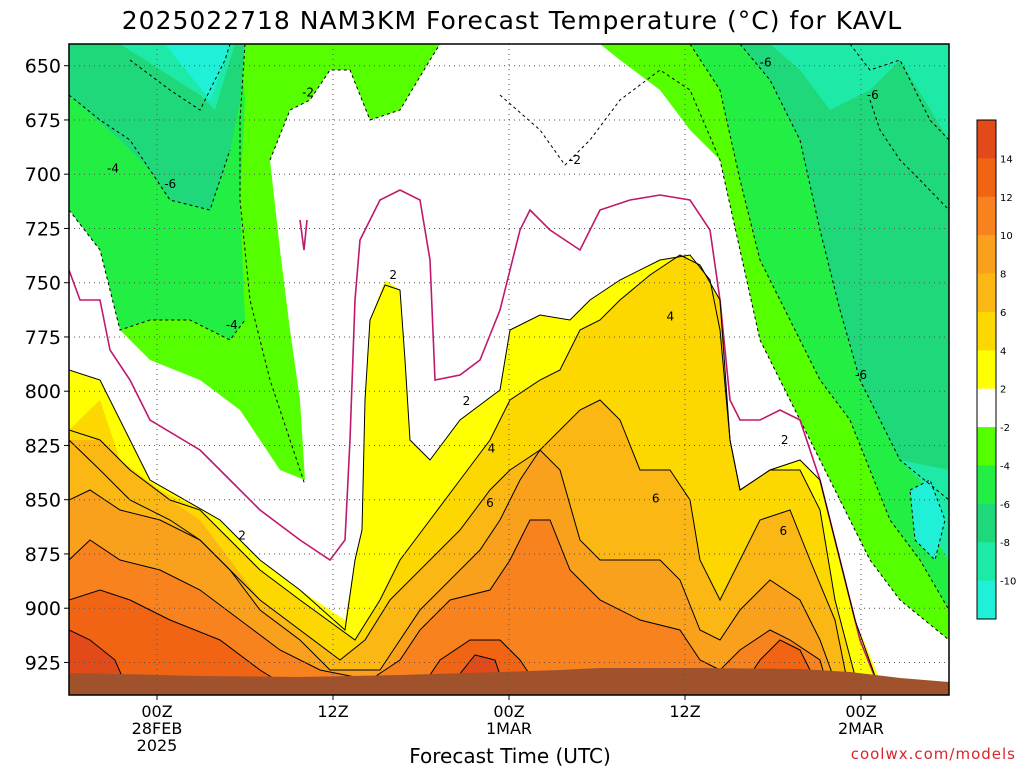  What do you see at coordinates (43, 392) in the screenshot?
I see `y-tick-label: 800` at bounding box center [43, 392].